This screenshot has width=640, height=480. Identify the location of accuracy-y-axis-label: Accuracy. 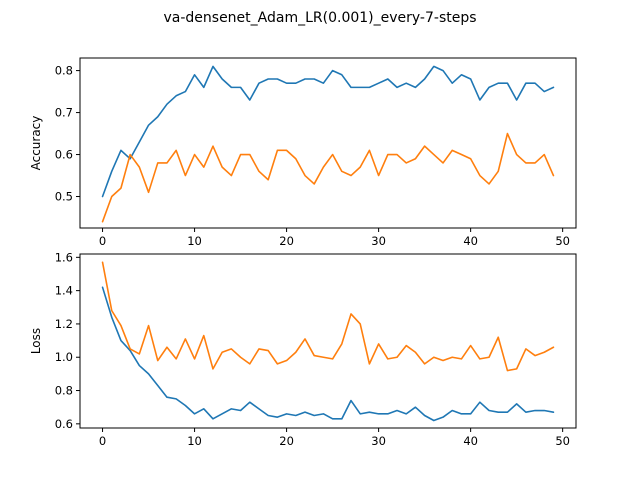
(36, 143).